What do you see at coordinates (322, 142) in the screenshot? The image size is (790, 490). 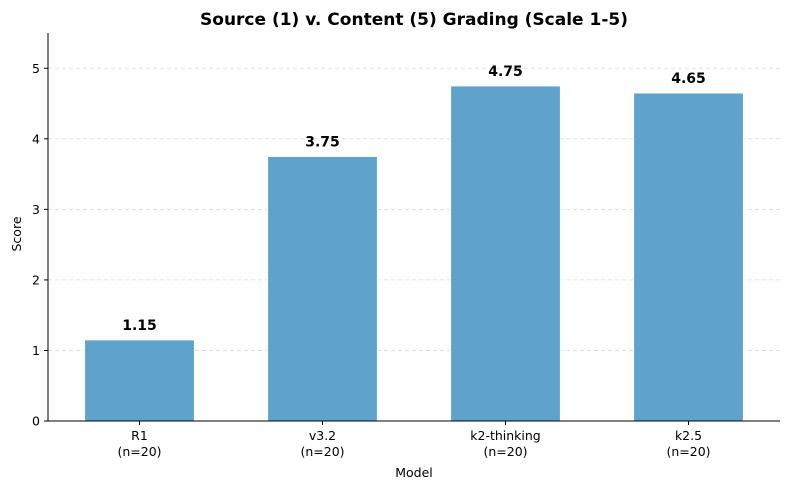 I see `data-label: 3.75` at bounding box center [322, 142].